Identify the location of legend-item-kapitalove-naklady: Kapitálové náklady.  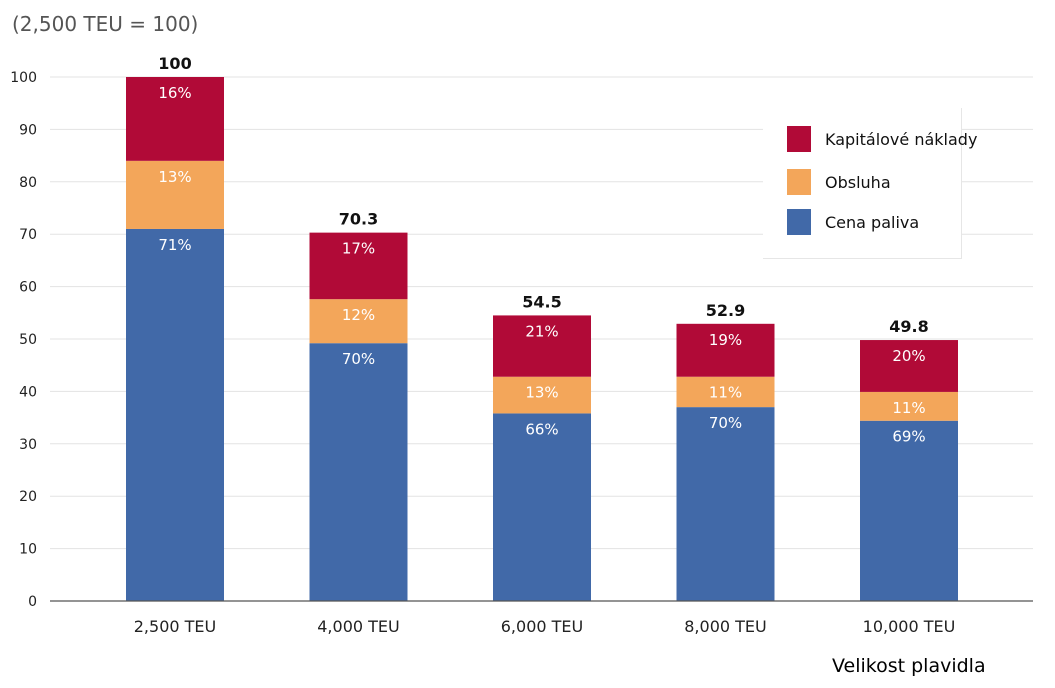
(882, 139).